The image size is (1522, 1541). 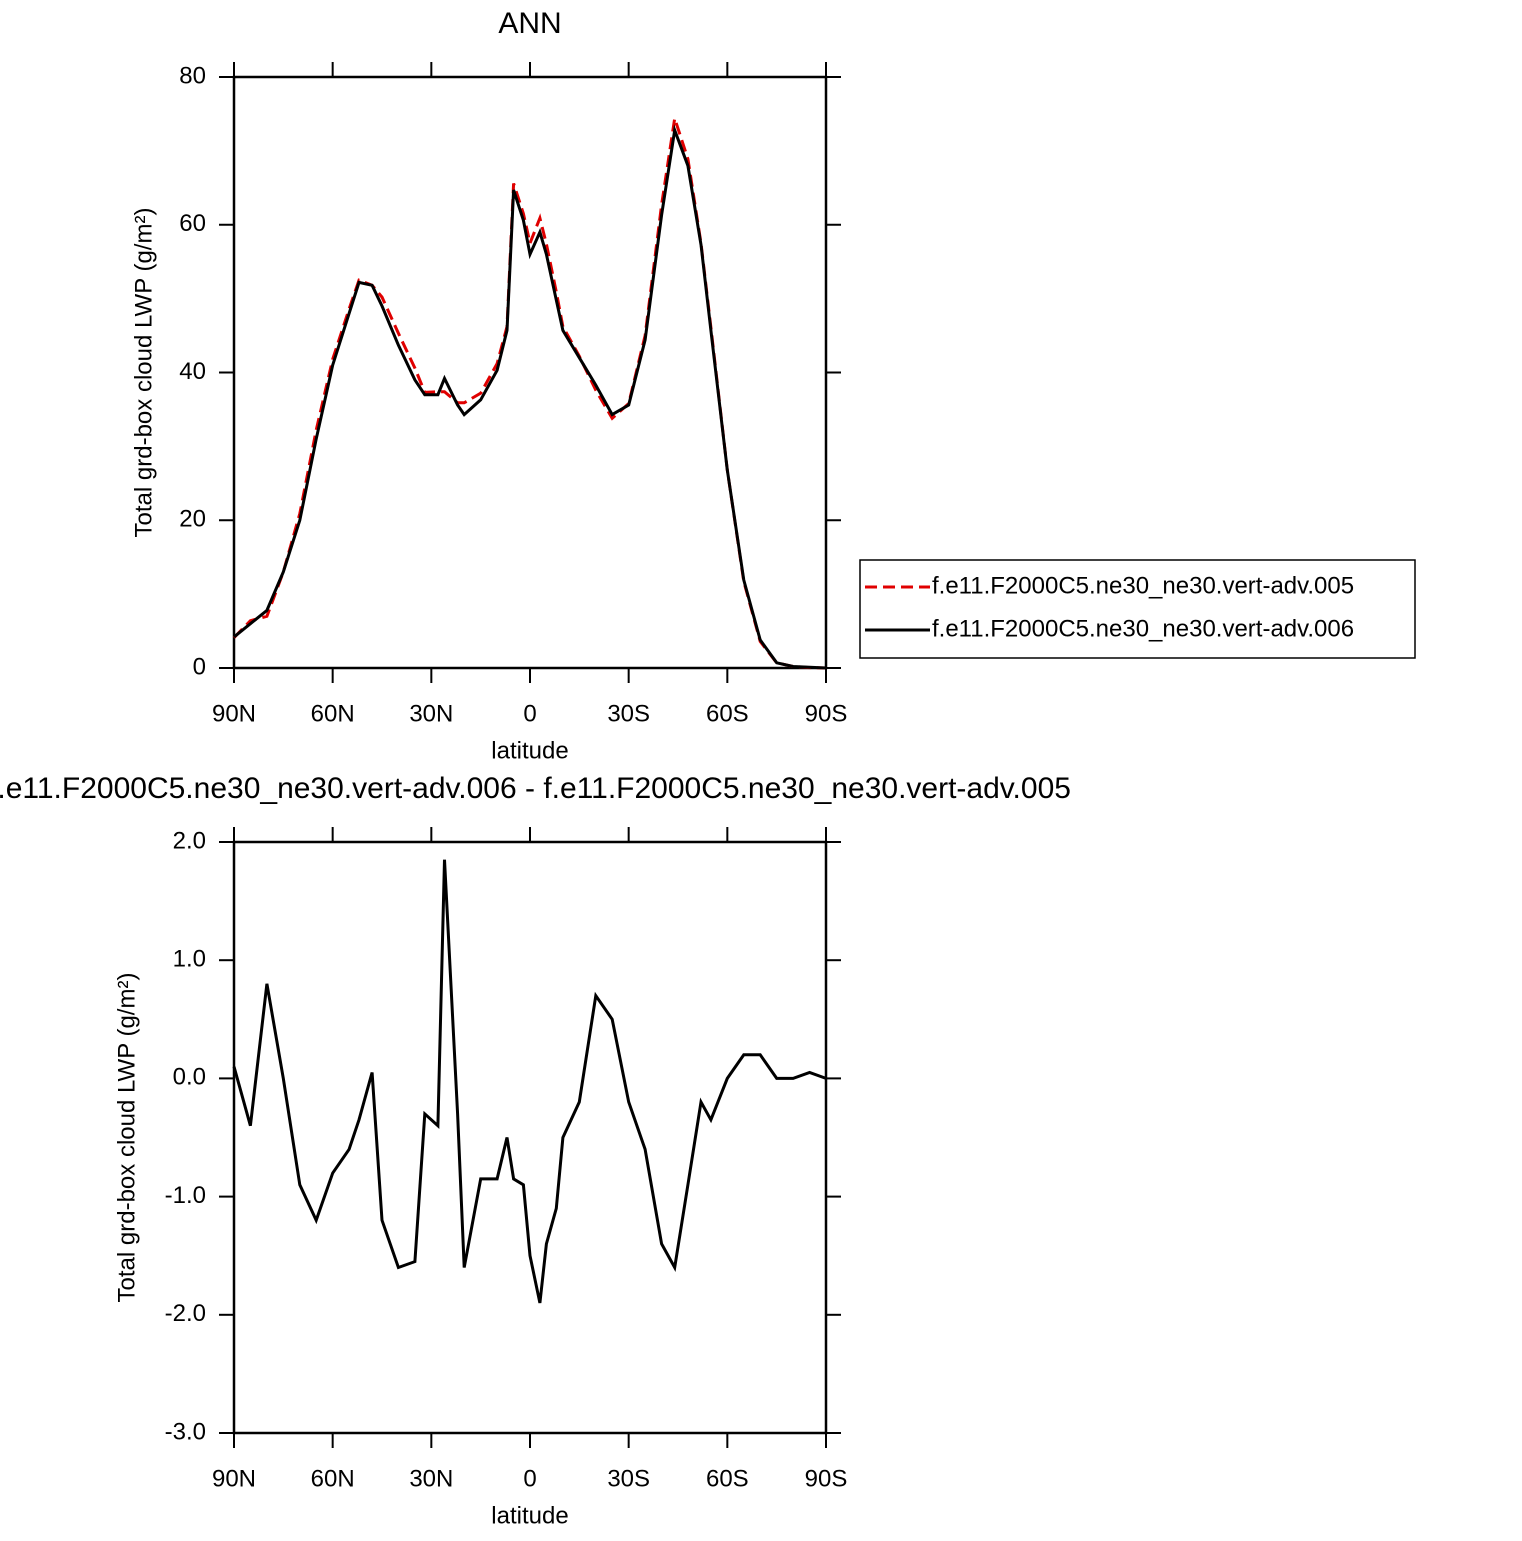 I want to click on y-tick-label: 1.0, so click(x=189, y=959).